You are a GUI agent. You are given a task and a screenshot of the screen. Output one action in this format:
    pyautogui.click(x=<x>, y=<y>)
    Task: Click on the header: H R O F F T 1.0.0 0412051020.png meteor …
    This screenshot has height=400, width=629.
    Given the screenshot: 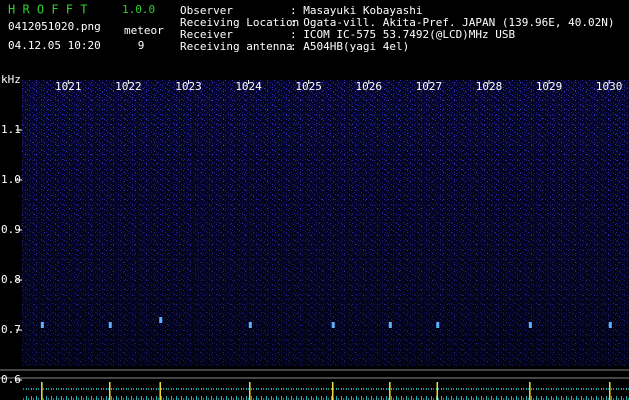 What is the action you would take?
    pyautogui.click(x=86, y=28)
    